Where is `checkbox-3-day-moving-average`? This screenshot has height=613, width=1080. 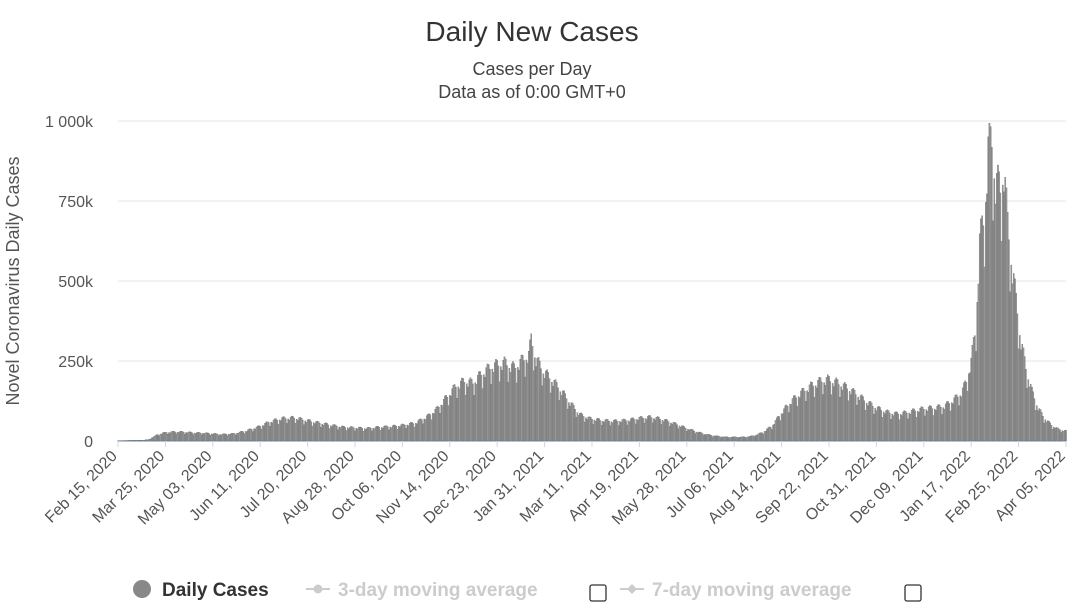 checkbox-3-day-moving-average is located at coordinates (598, 593).